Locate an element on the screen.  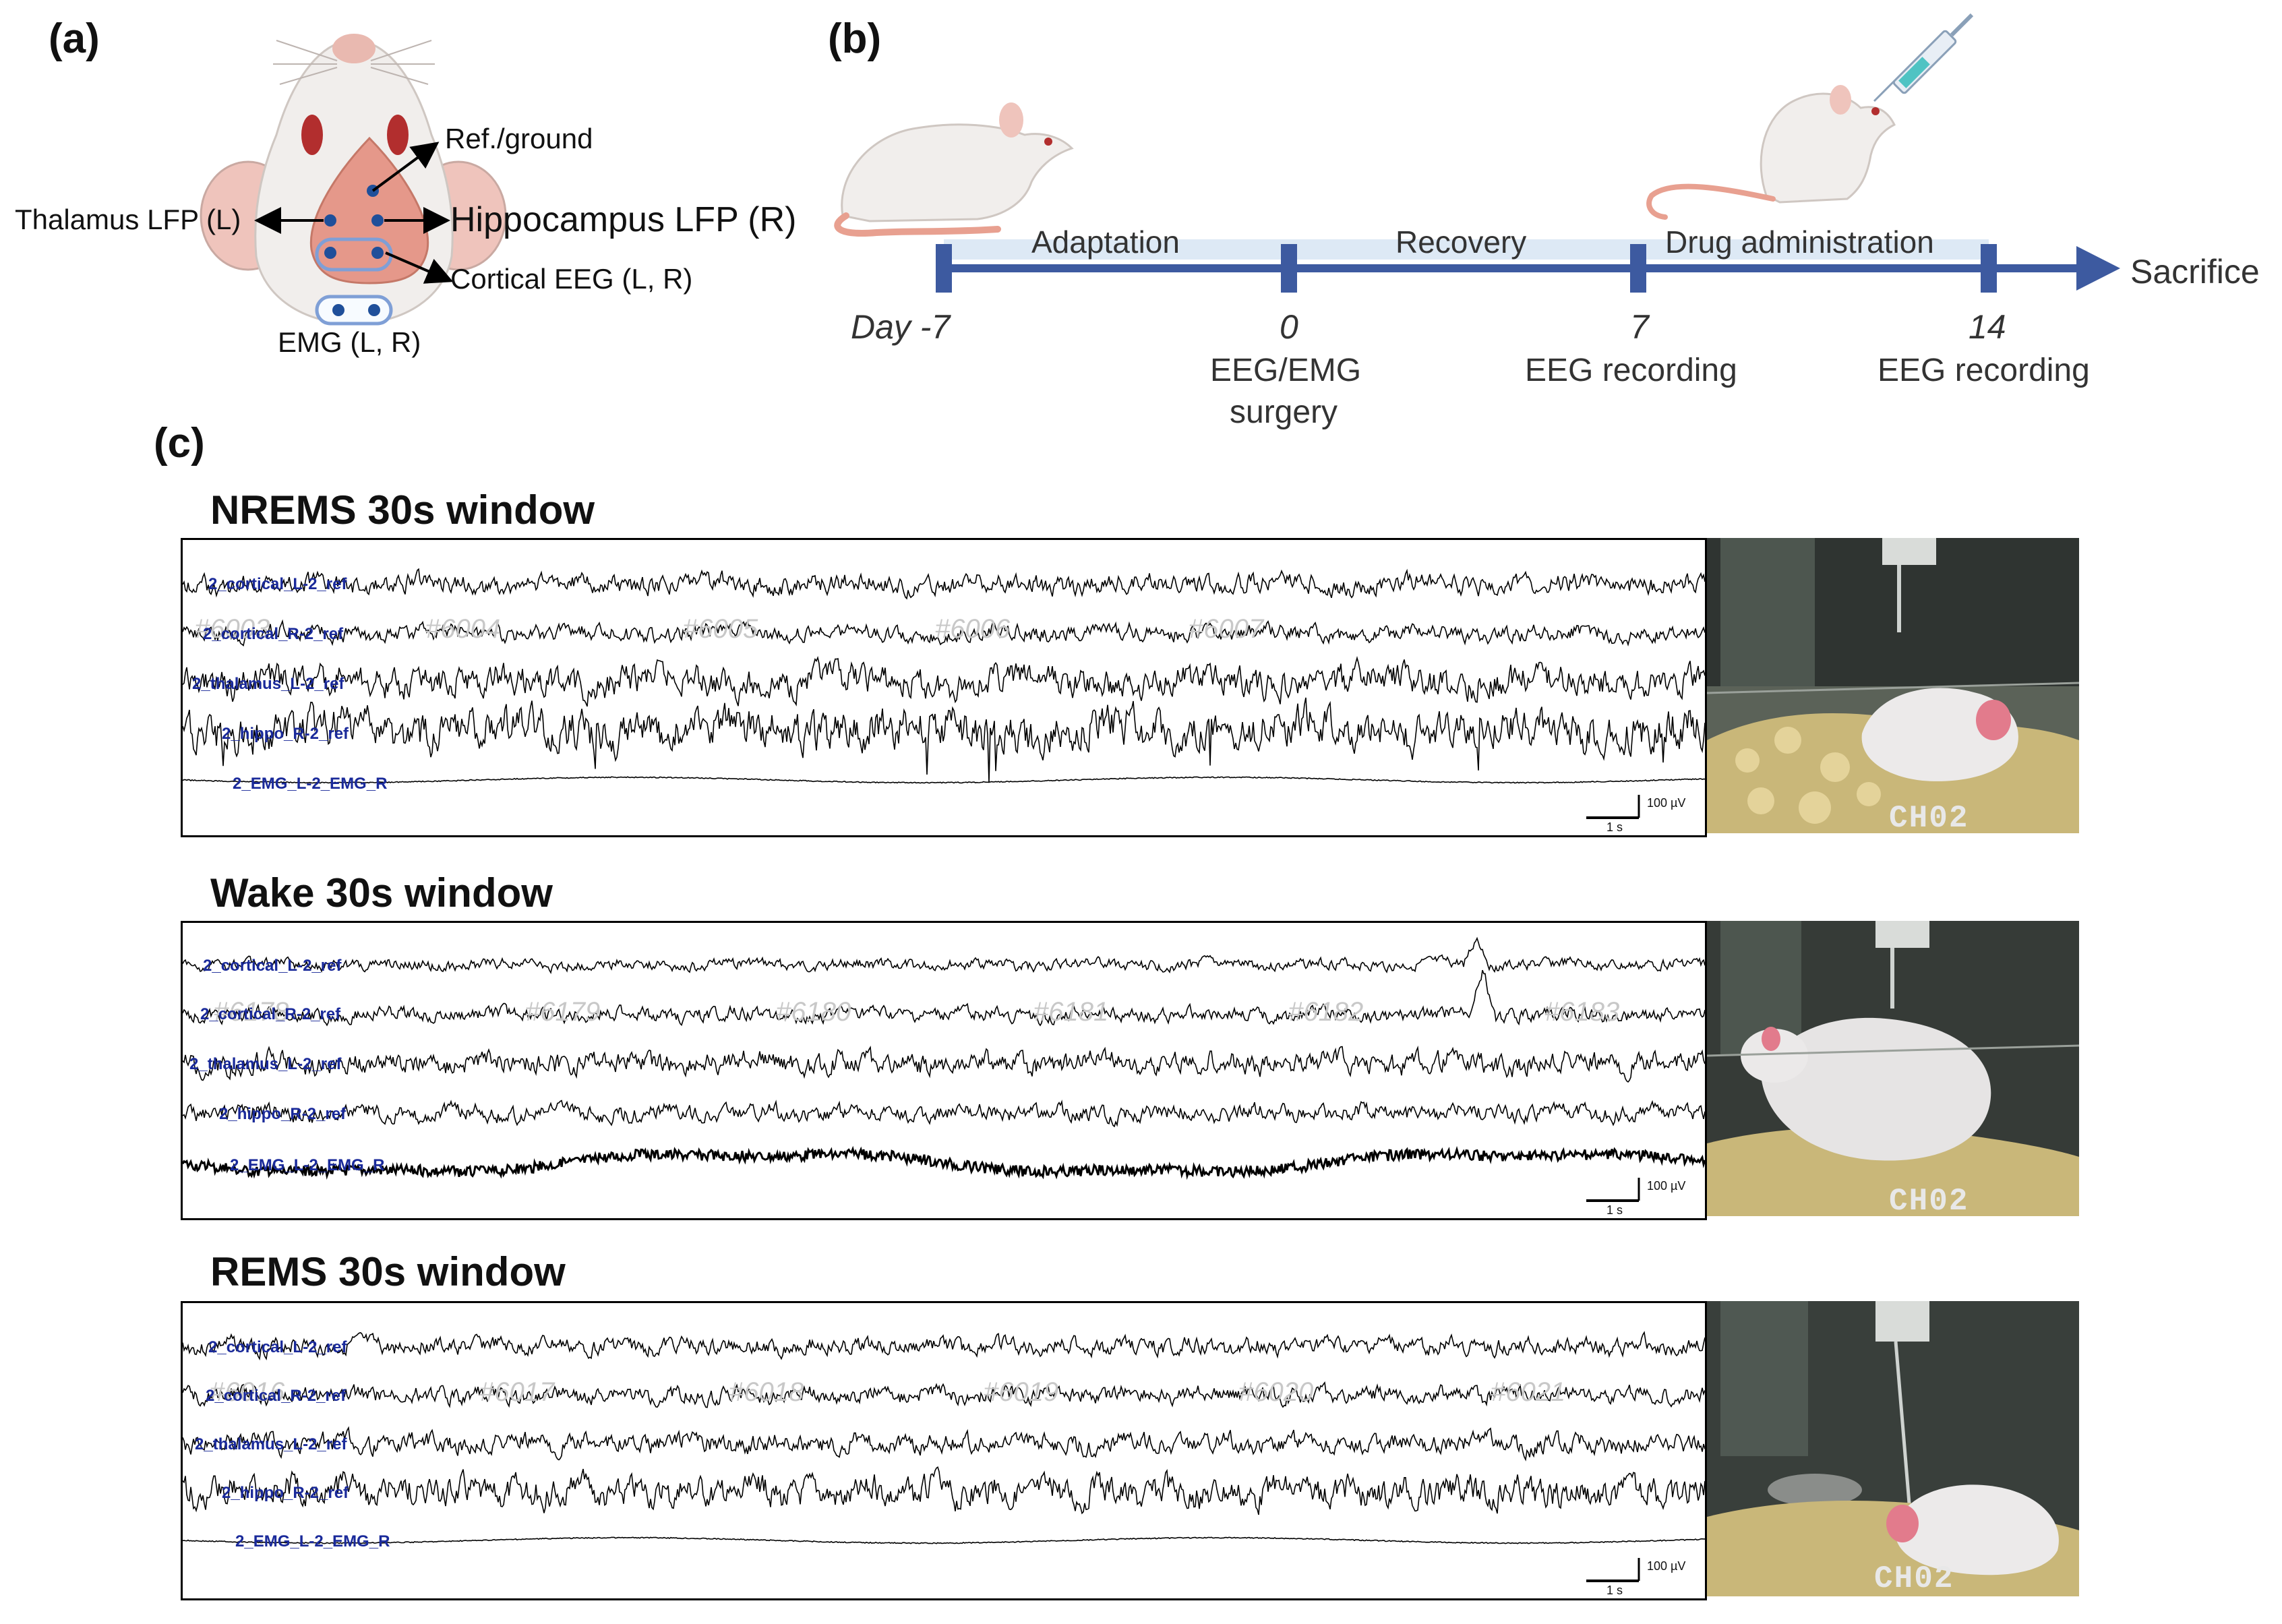
day-minus7-label: Day -7 is located at coordinates (901, 327).